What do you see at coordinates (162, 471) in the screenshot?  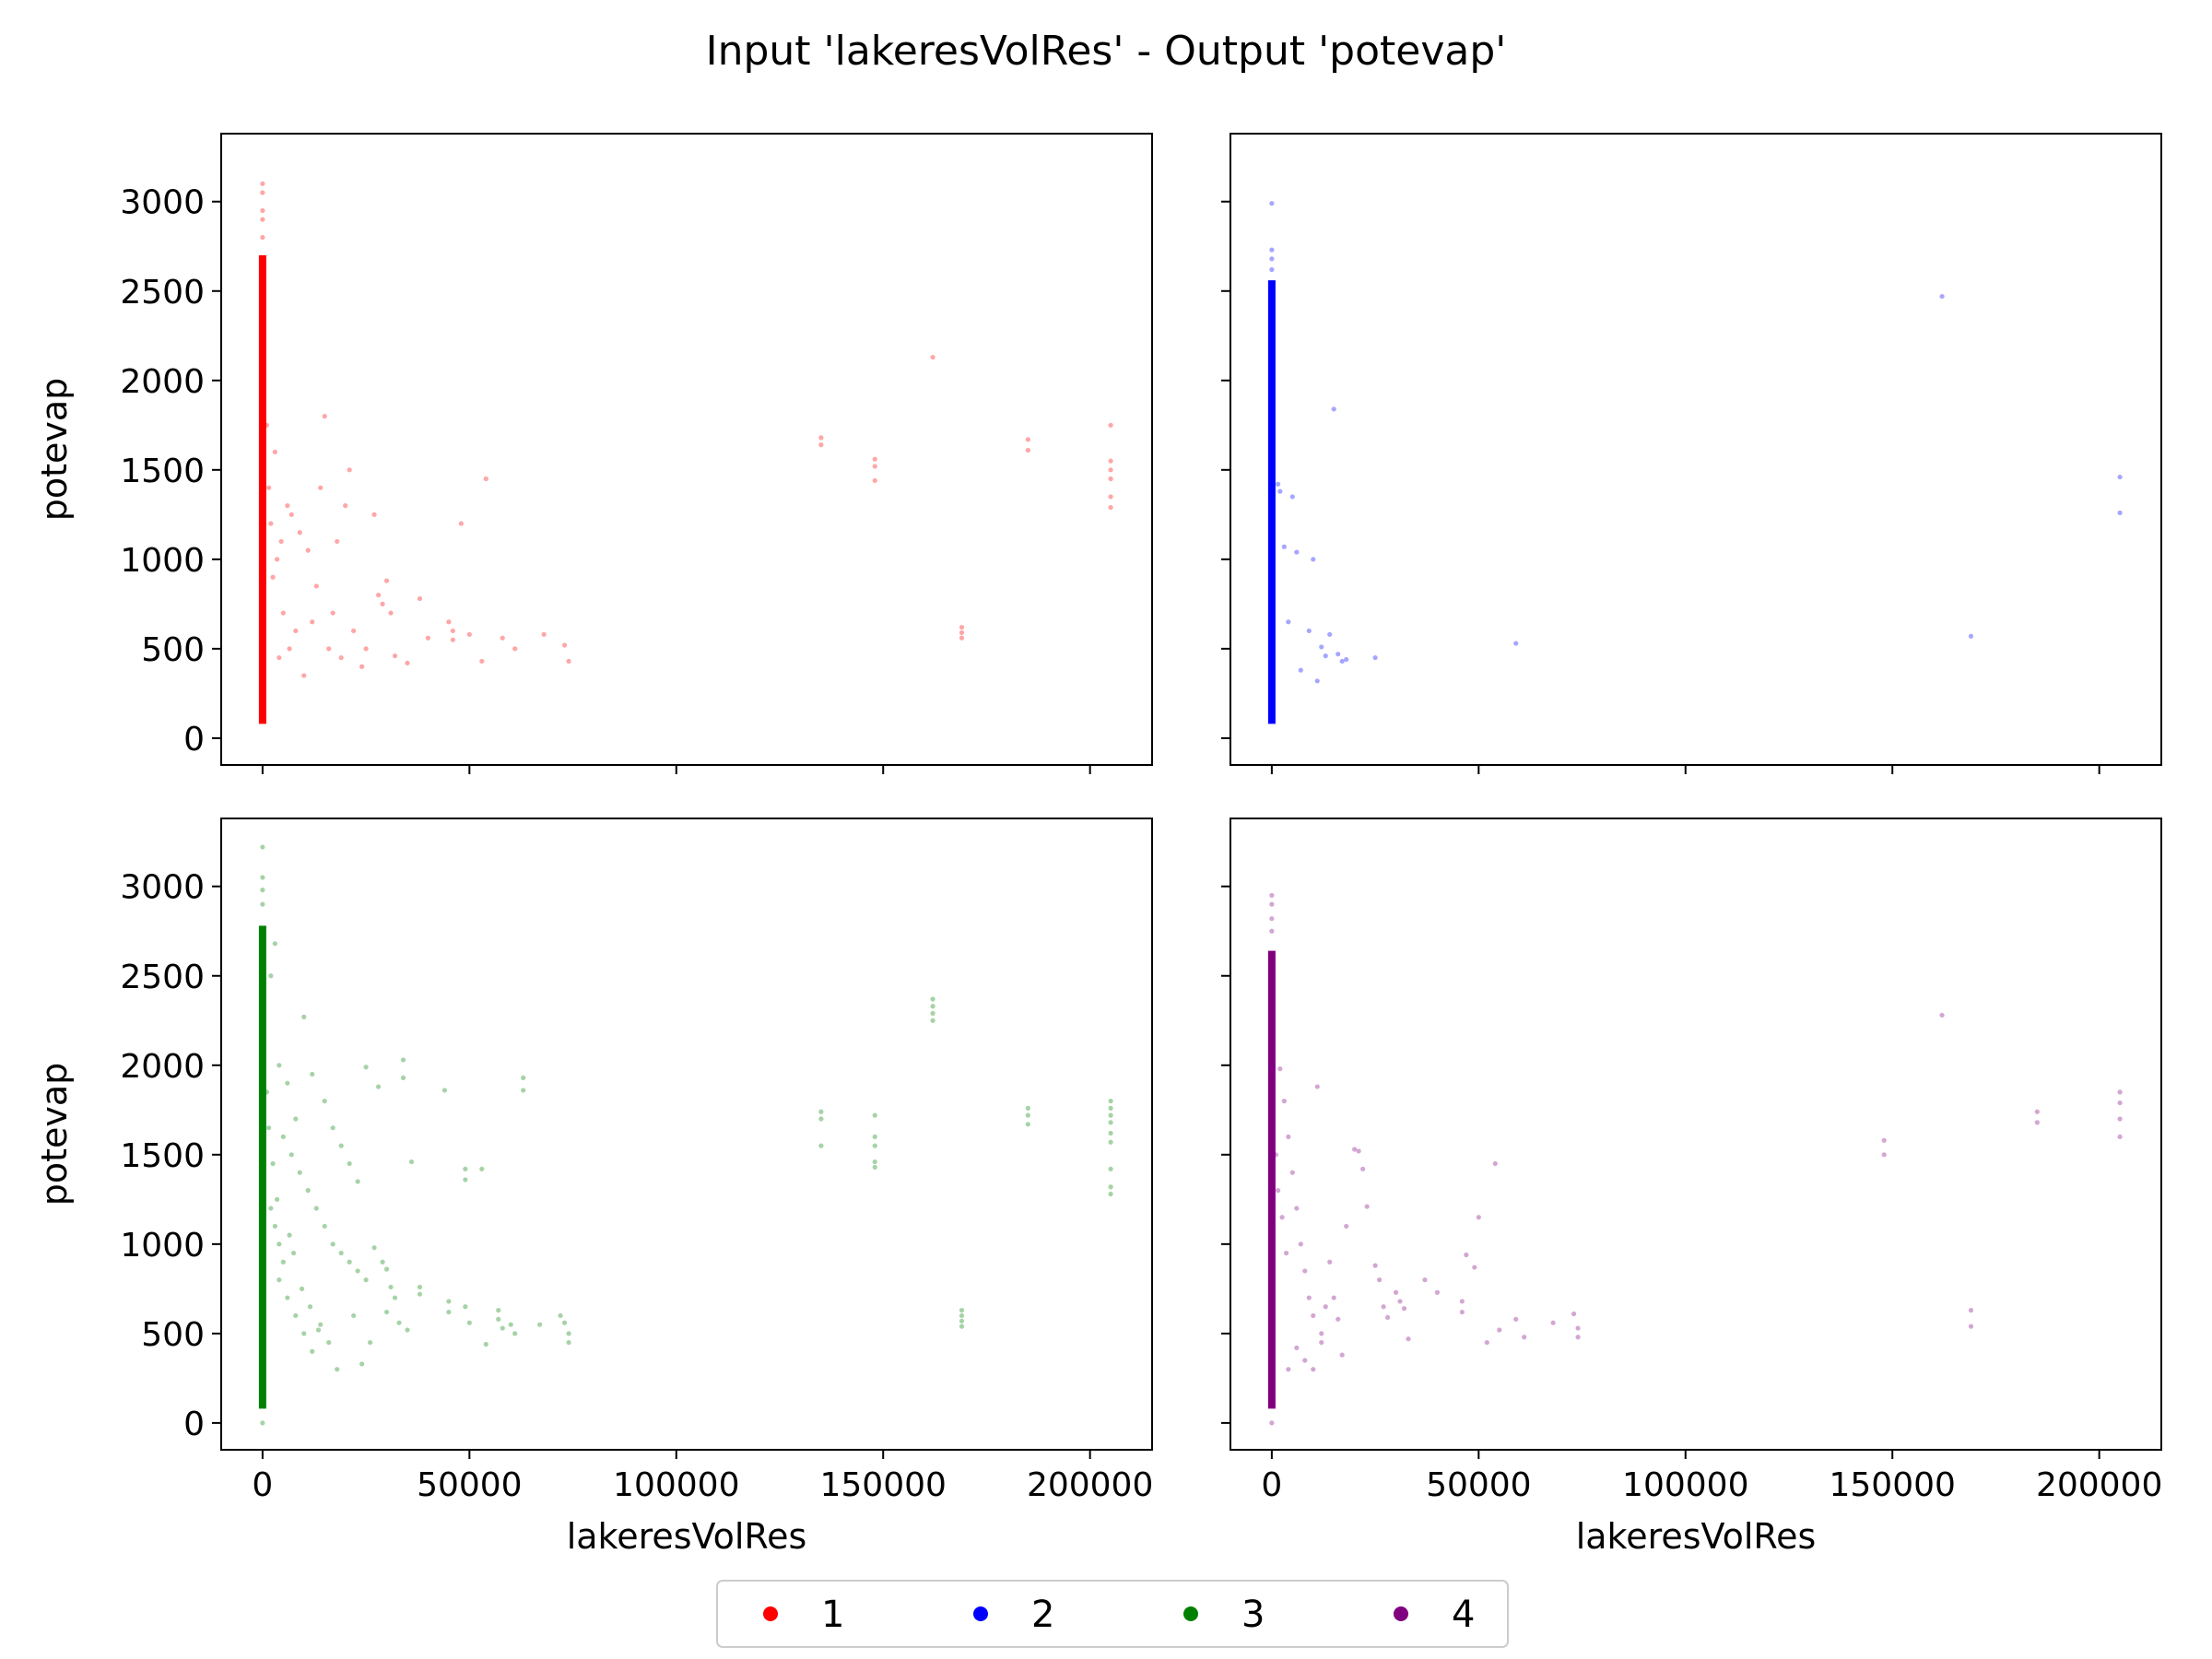 I see `y-tick-label: 1500` at bounding box center [162, 471].